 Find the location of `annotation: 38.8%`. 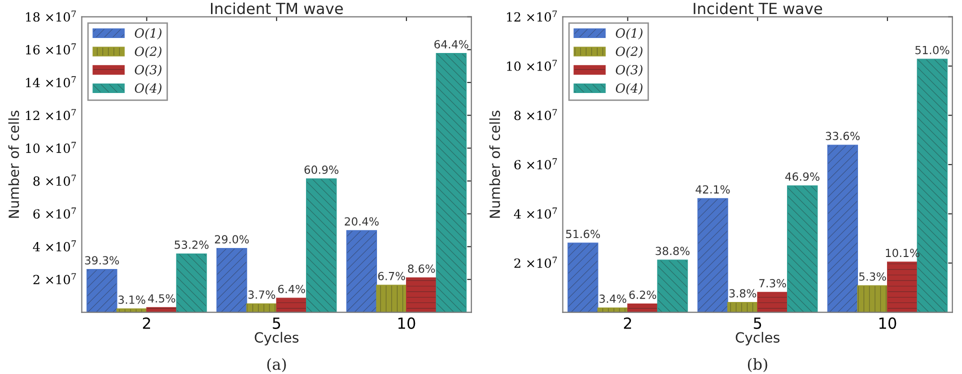

annotation: 38.8% is located at coordinates (673, 251).